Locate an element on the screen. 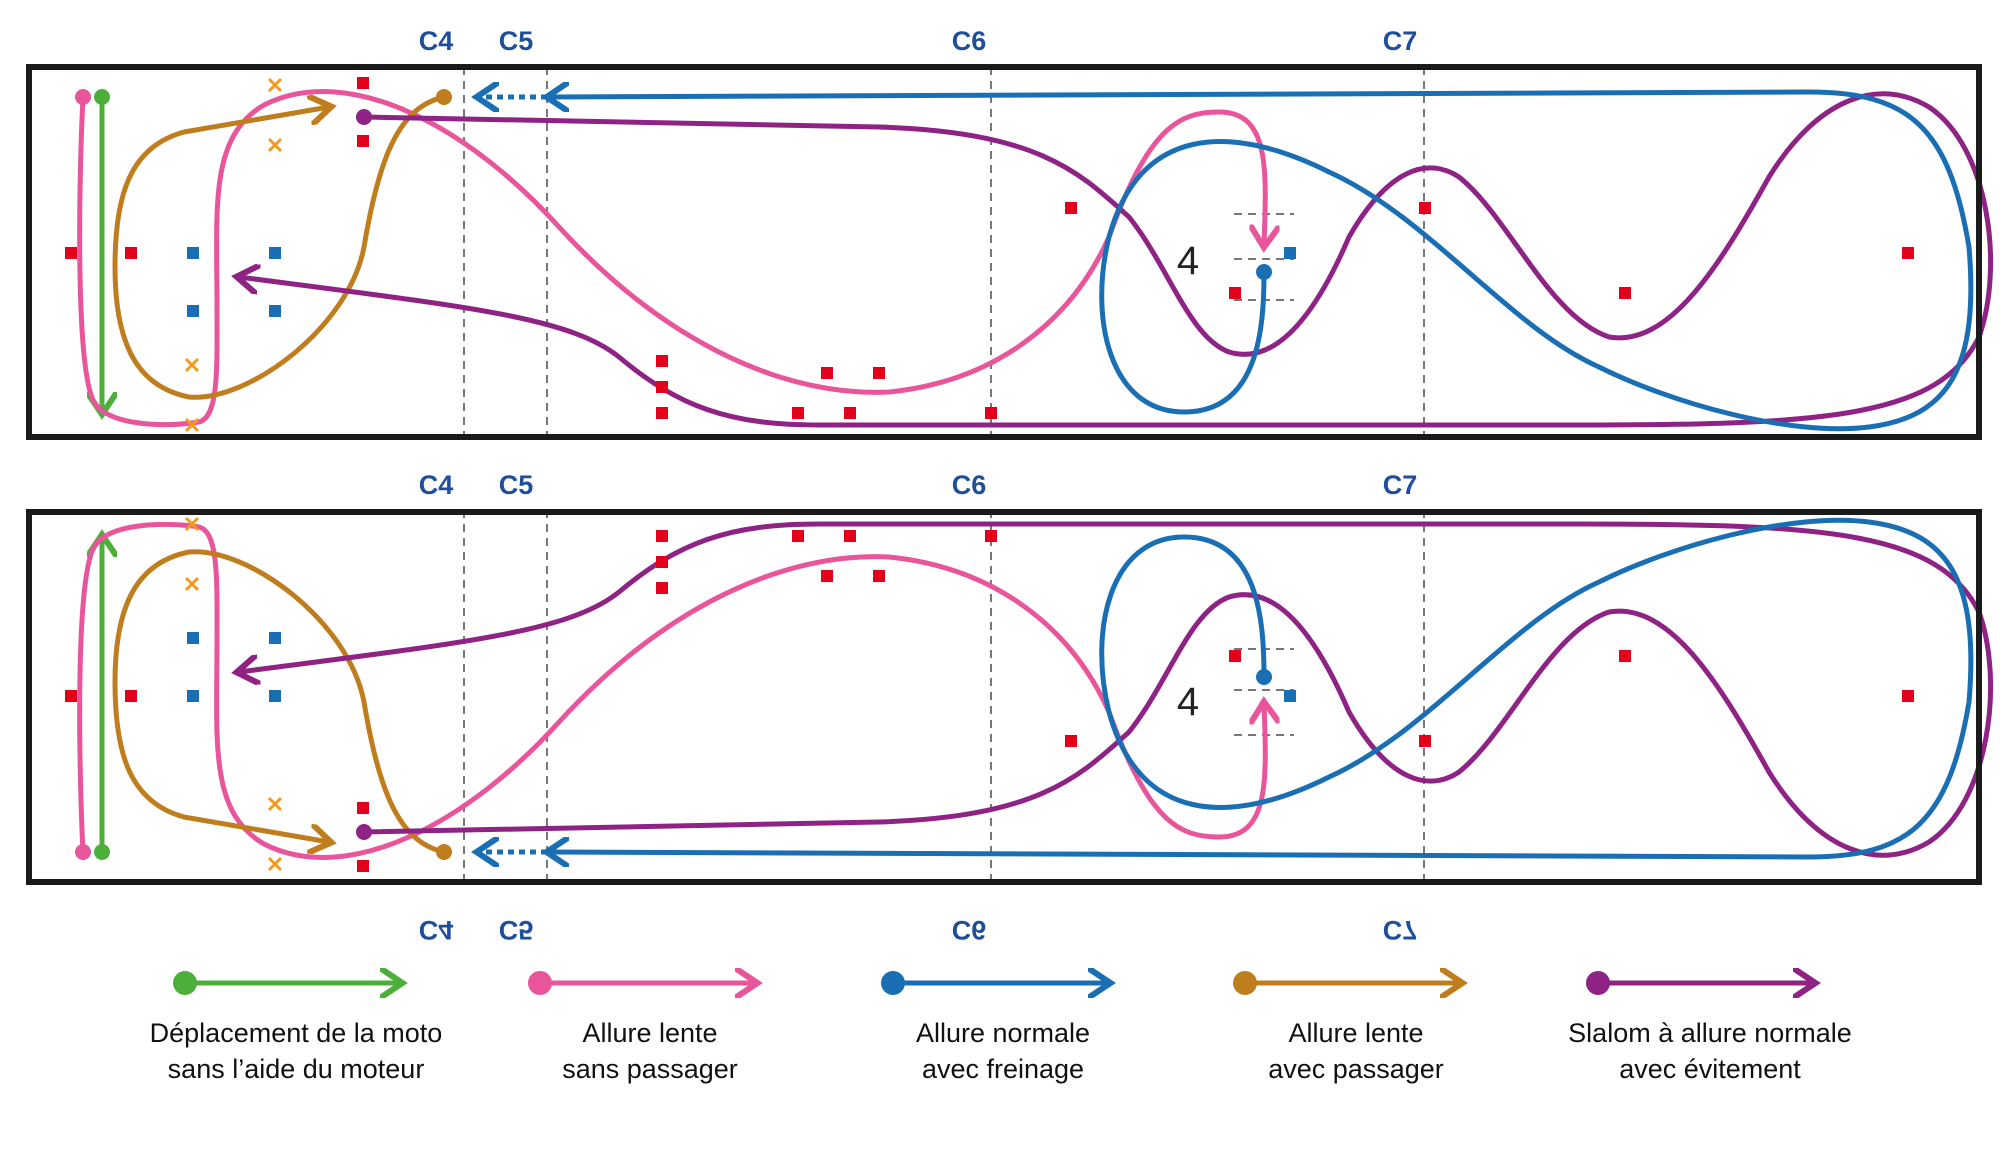 Image resolution: width=2000 pixels, height=1155 pixels. legend-pink-line1: Allure lente is located at coordinates (650, 1033).